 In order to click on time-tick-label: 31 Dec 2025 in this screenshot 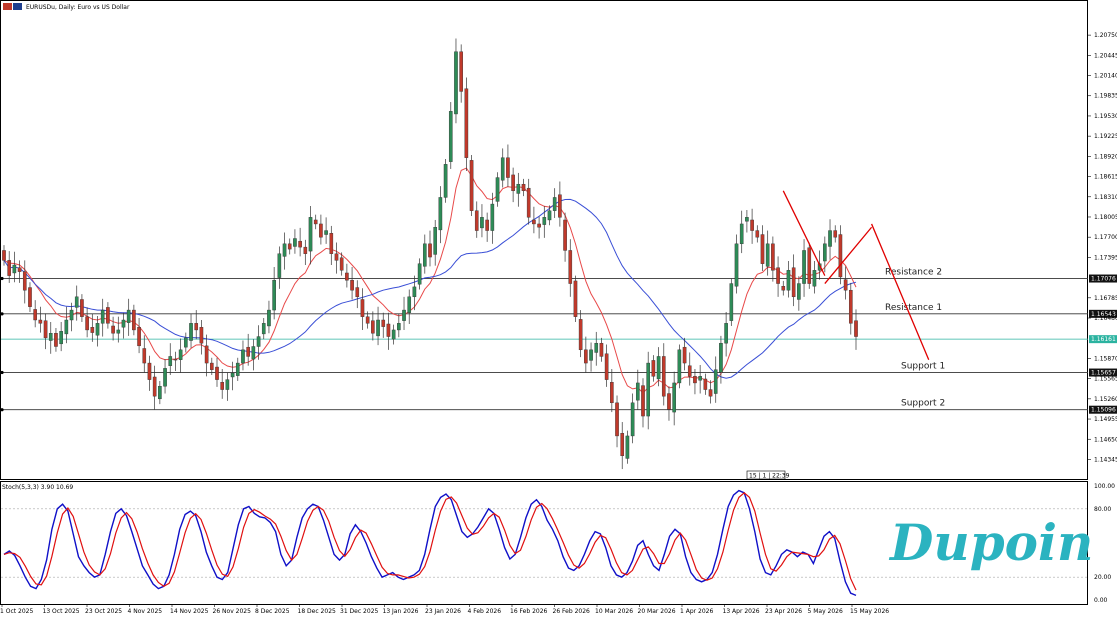, I will do `click(359, 611)`.